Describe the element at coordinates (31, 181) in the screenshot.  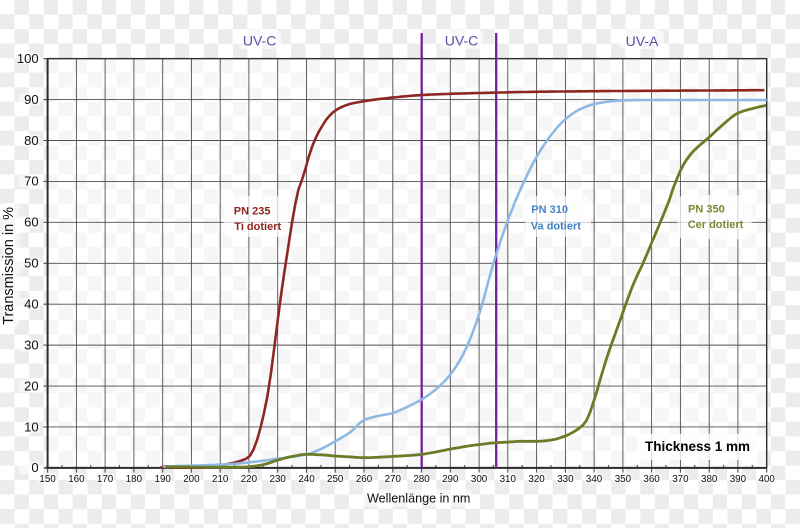
I see `svg-text: 70` at that location.